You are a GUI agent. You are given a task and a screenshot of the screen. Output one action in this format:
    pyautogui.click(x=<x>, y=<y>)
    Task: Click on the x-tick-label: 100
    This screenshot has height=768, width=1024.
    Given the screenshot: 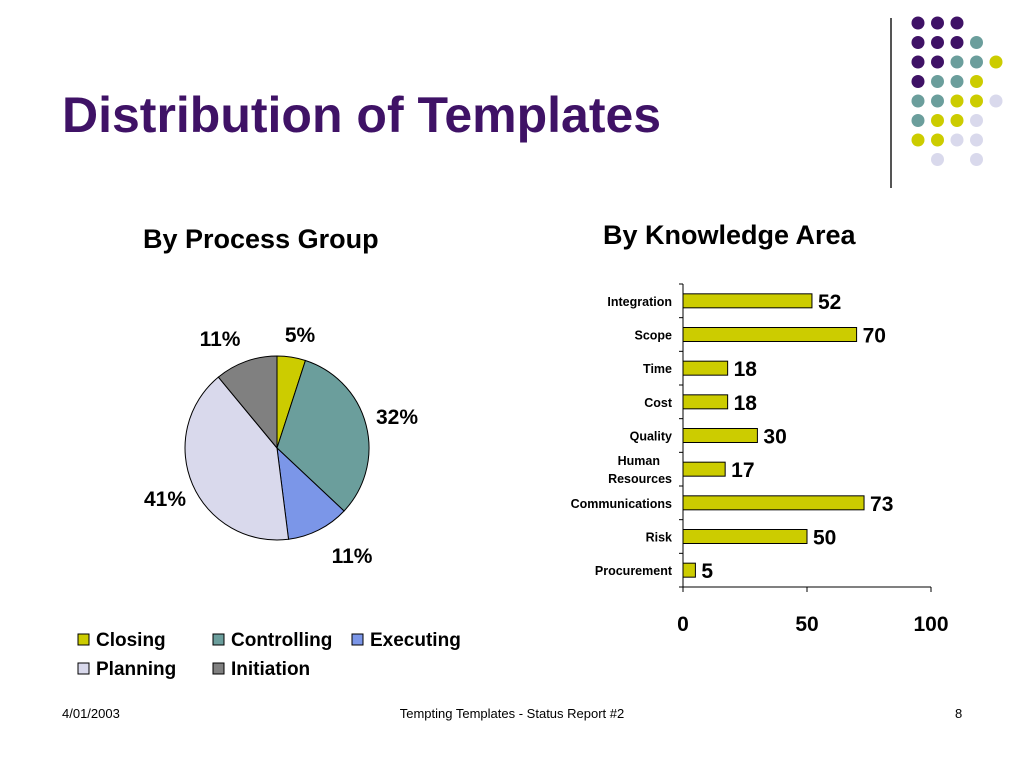 What is the action you would take?
    pyautogui.click(x=930, y=624)
    